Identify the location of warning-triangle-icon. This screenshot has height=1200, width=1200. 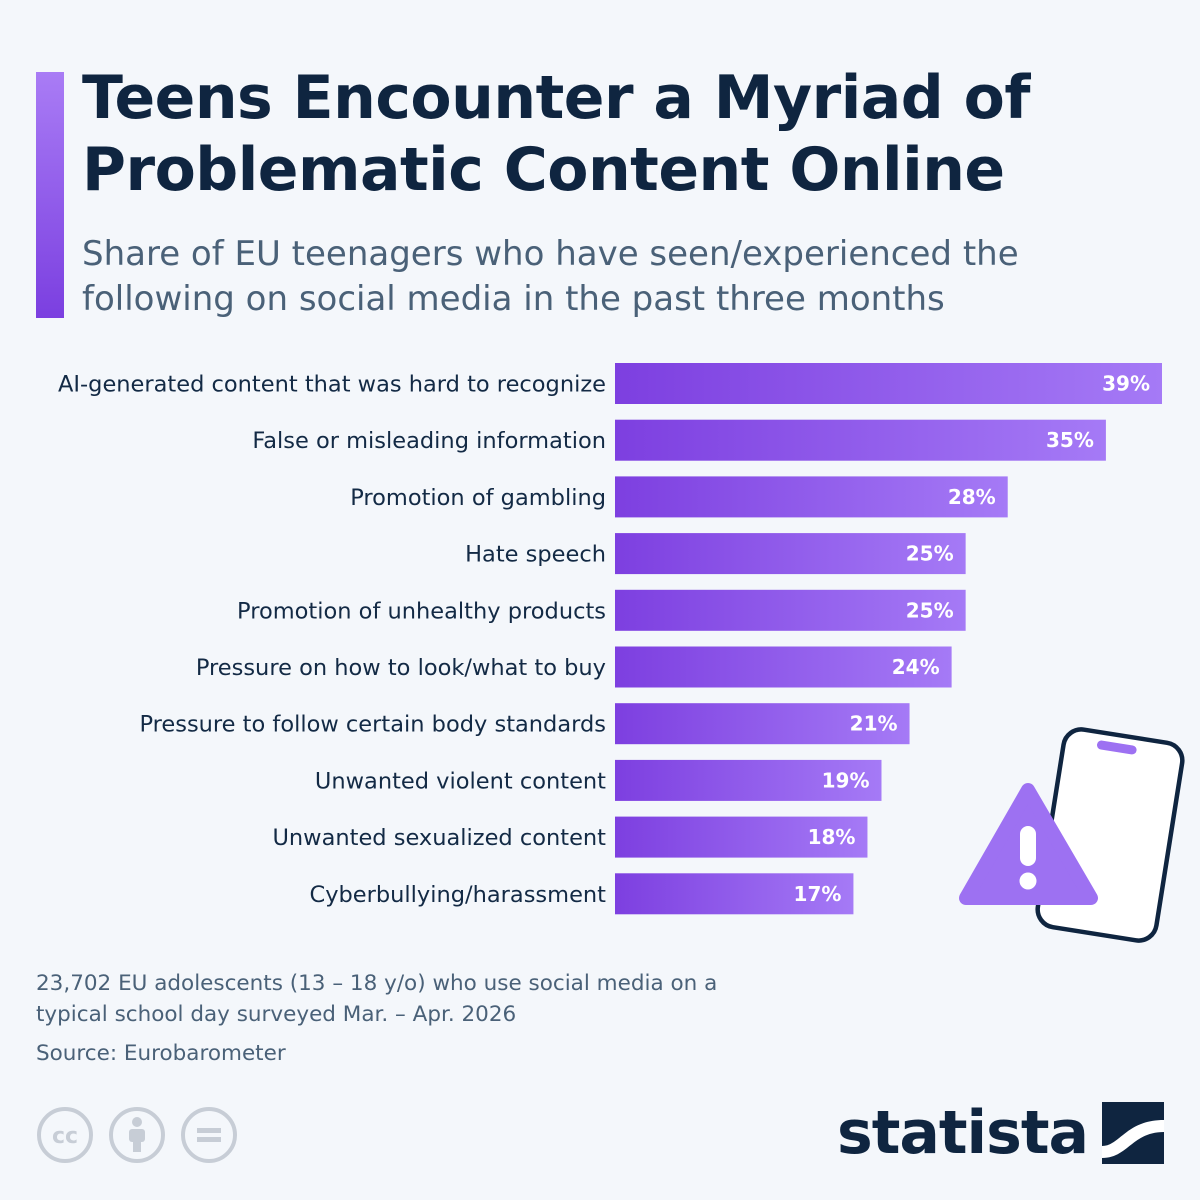
(1028, 844).